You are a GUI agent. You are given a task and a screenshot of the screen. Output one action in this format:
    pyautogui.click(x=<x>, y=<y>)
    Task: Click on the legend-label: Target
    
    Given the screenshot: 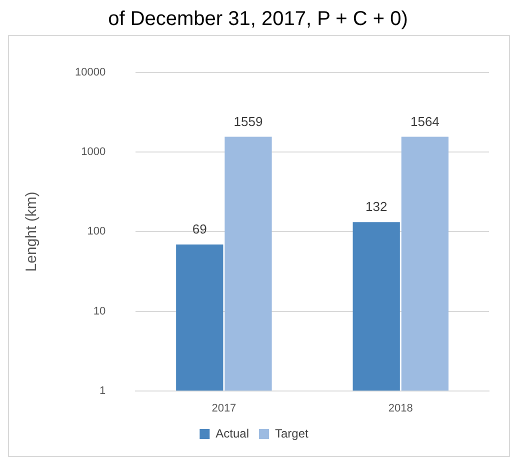 What is the action you would take?
    pyautogui.click(x=292, y=433)
    